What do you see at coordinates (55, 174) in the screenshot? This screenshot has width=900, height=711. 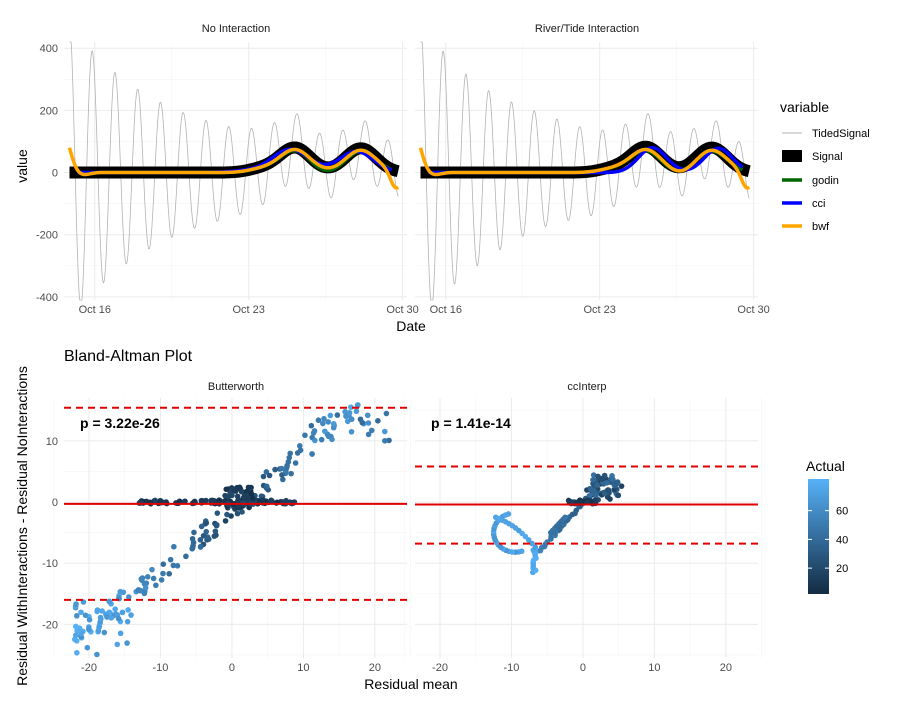 I see `y-tick-label: 0` at bounding box center [55, 174].